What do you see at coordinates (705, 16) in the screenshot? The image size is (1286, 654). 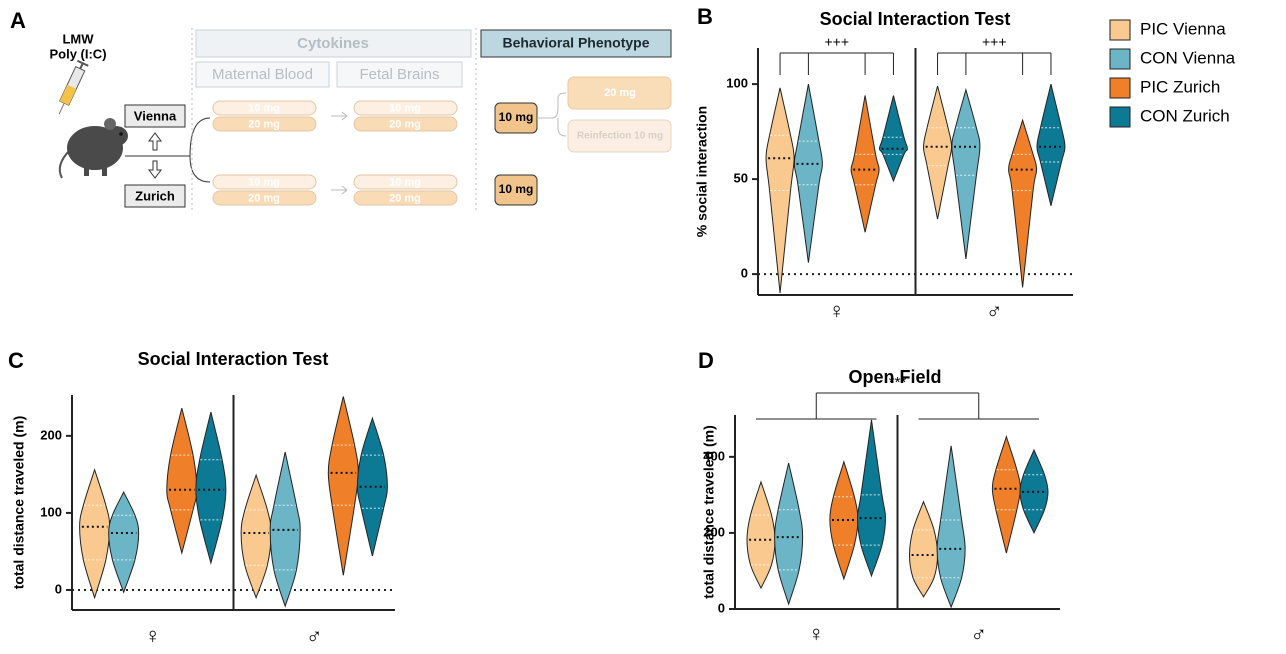 I see `panel-label: B` at bounding box center [705, 16].